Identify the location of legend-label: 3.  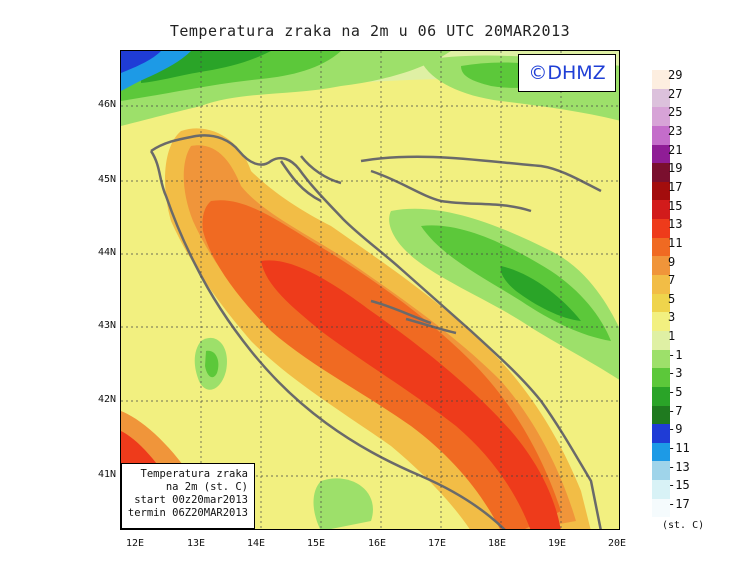
(672, 317).